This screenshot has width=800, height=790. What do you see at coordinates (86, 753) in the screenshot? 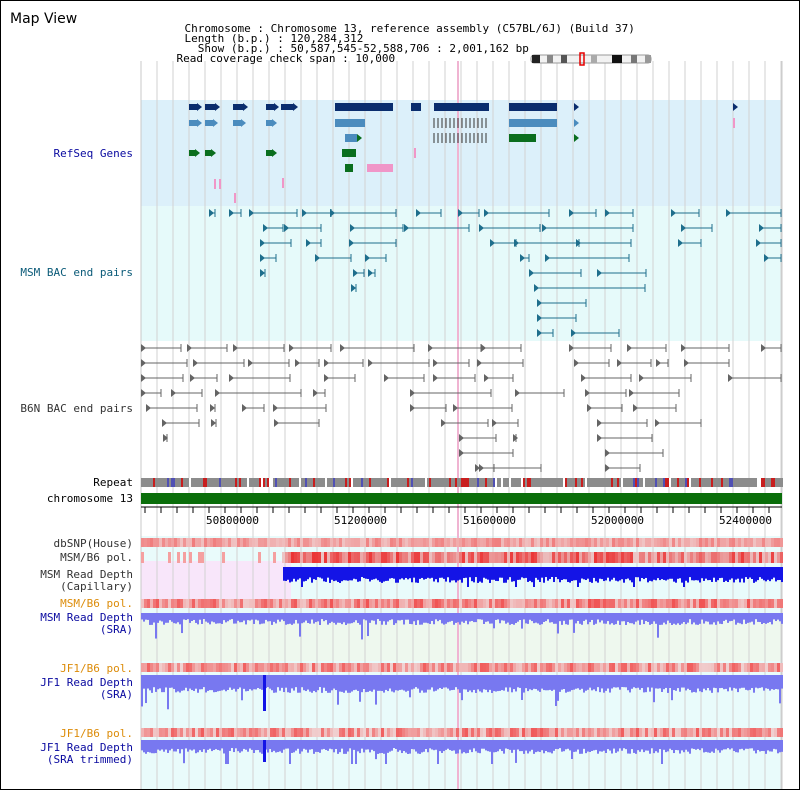
I see `track-label-jf1-read-depth-trim: JF1 Read Depth (SRA trimmed)` at bounding box center [86, 753].